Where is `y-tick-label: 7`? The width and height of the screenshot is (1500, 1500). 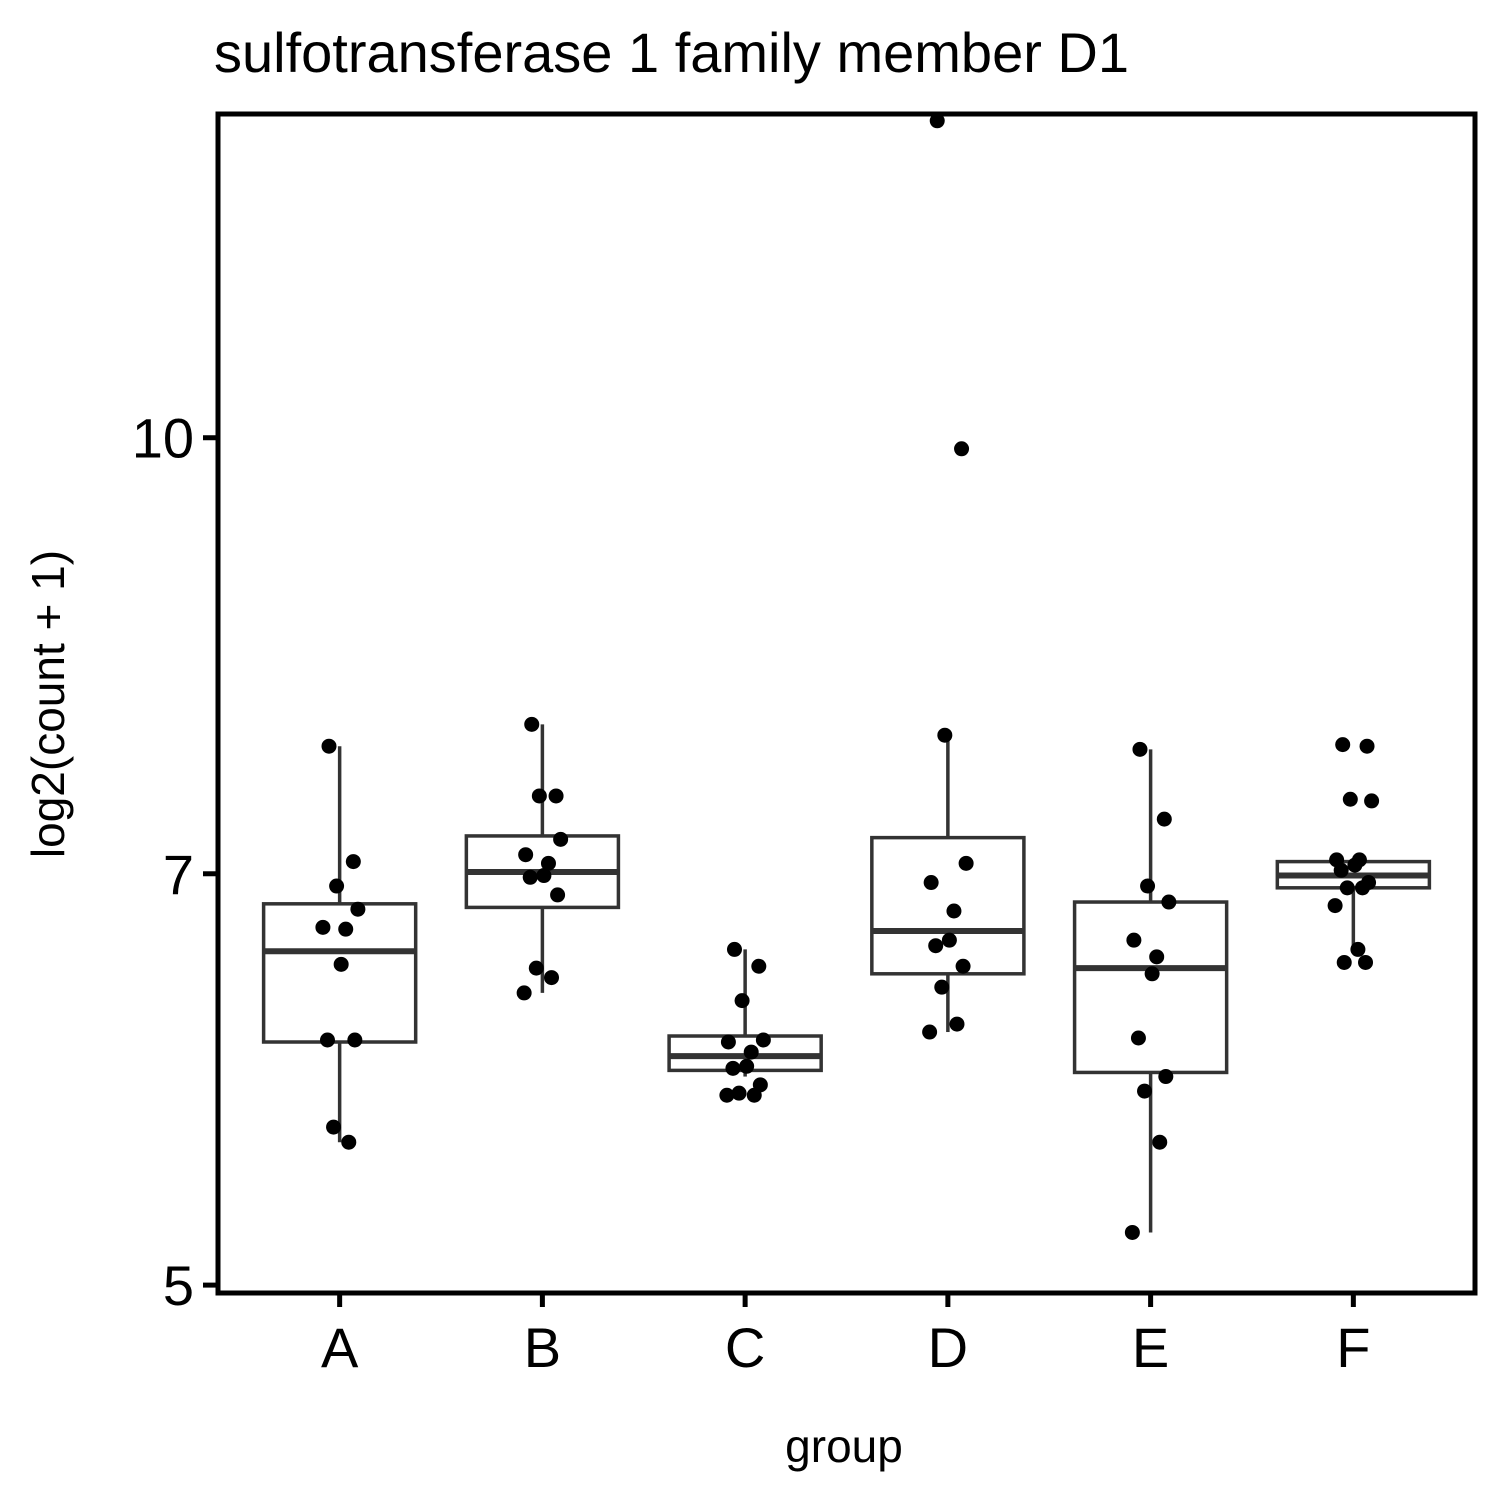 y-tick-label: 7 is located at coordinates (178, 874).